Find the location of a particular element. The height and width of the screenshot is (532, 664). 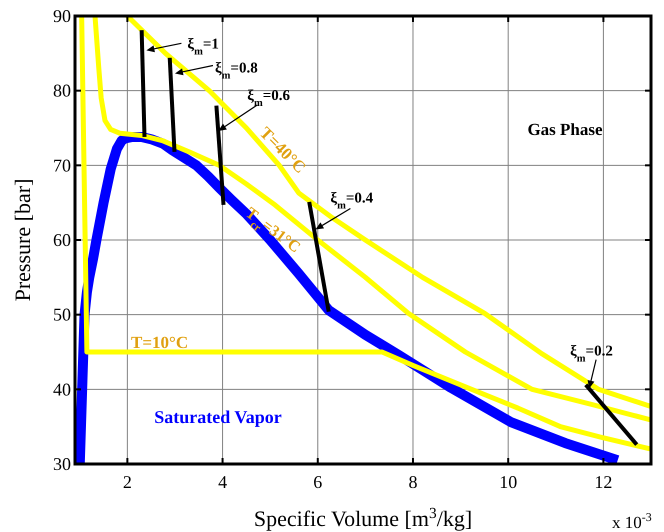

y-tick-label: 40 is located at coordinates (62, 389).